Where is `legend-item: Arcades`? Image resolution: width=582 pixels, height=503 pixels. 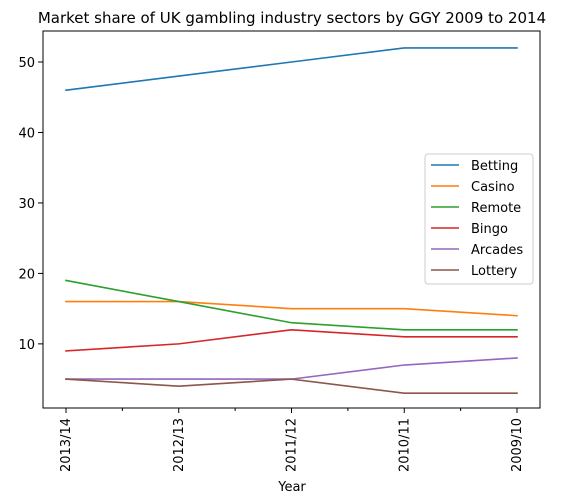 legend-item: Arcades is located at coordinates (497, 250).